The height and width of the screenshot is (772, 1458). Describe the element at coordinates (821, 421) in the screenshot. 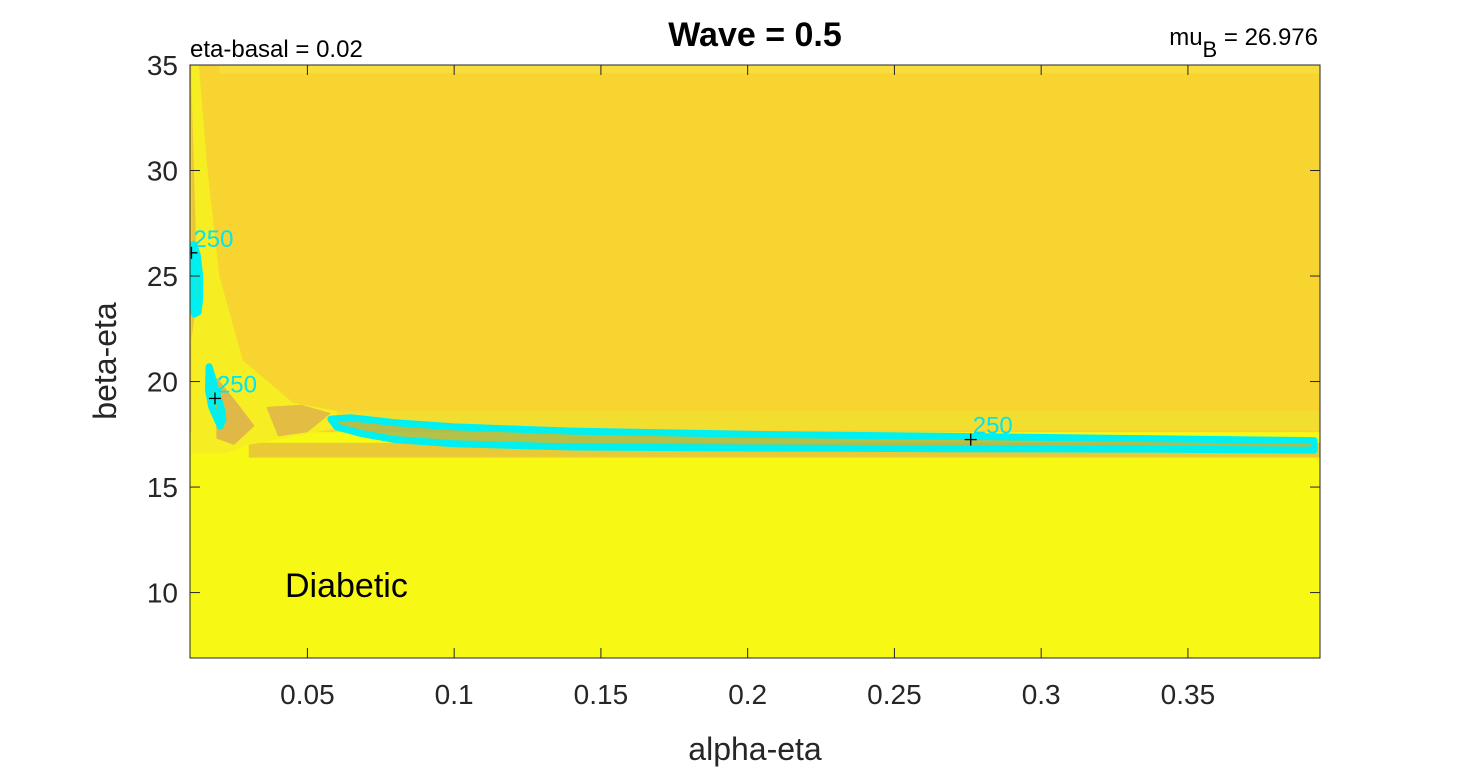

I see `heatmap-transition-strip` at that location.